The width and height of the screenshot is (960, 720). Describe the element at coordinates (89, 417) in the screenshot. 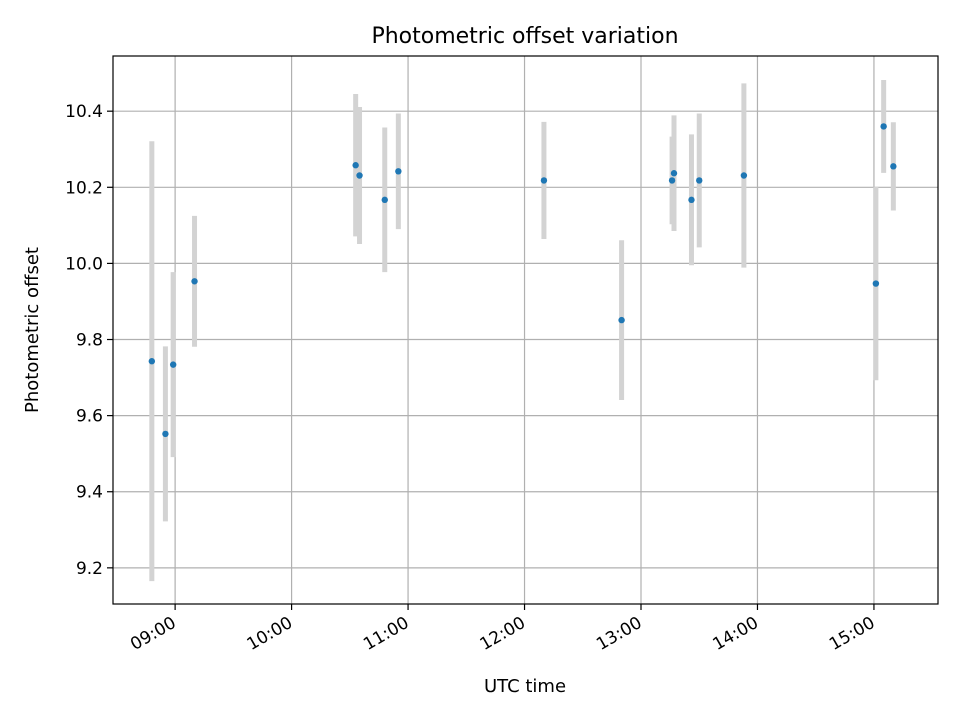

I see `y-tick-label: 9.6` at that location.